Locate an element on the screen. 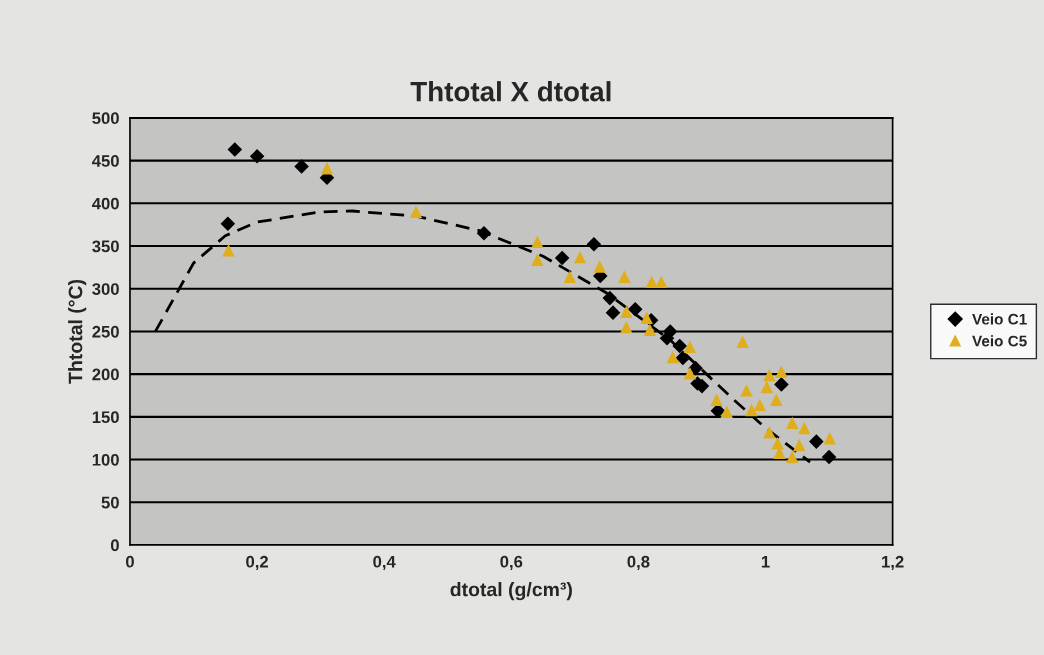 The width and height of the screenshot is (1044, 655). y-tick-label: 350 is located at coordinates (105, 246).